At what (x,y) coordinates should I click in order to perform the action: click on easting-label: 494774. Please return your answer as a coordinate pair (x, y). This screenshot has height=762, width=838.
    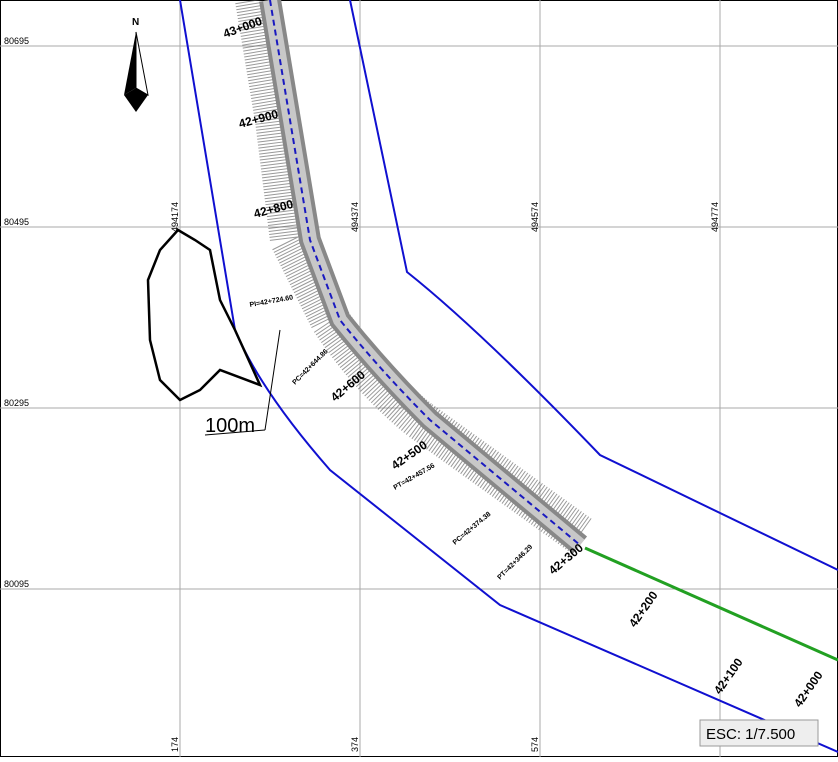
    Looking at the image, I should click on (715, 217).